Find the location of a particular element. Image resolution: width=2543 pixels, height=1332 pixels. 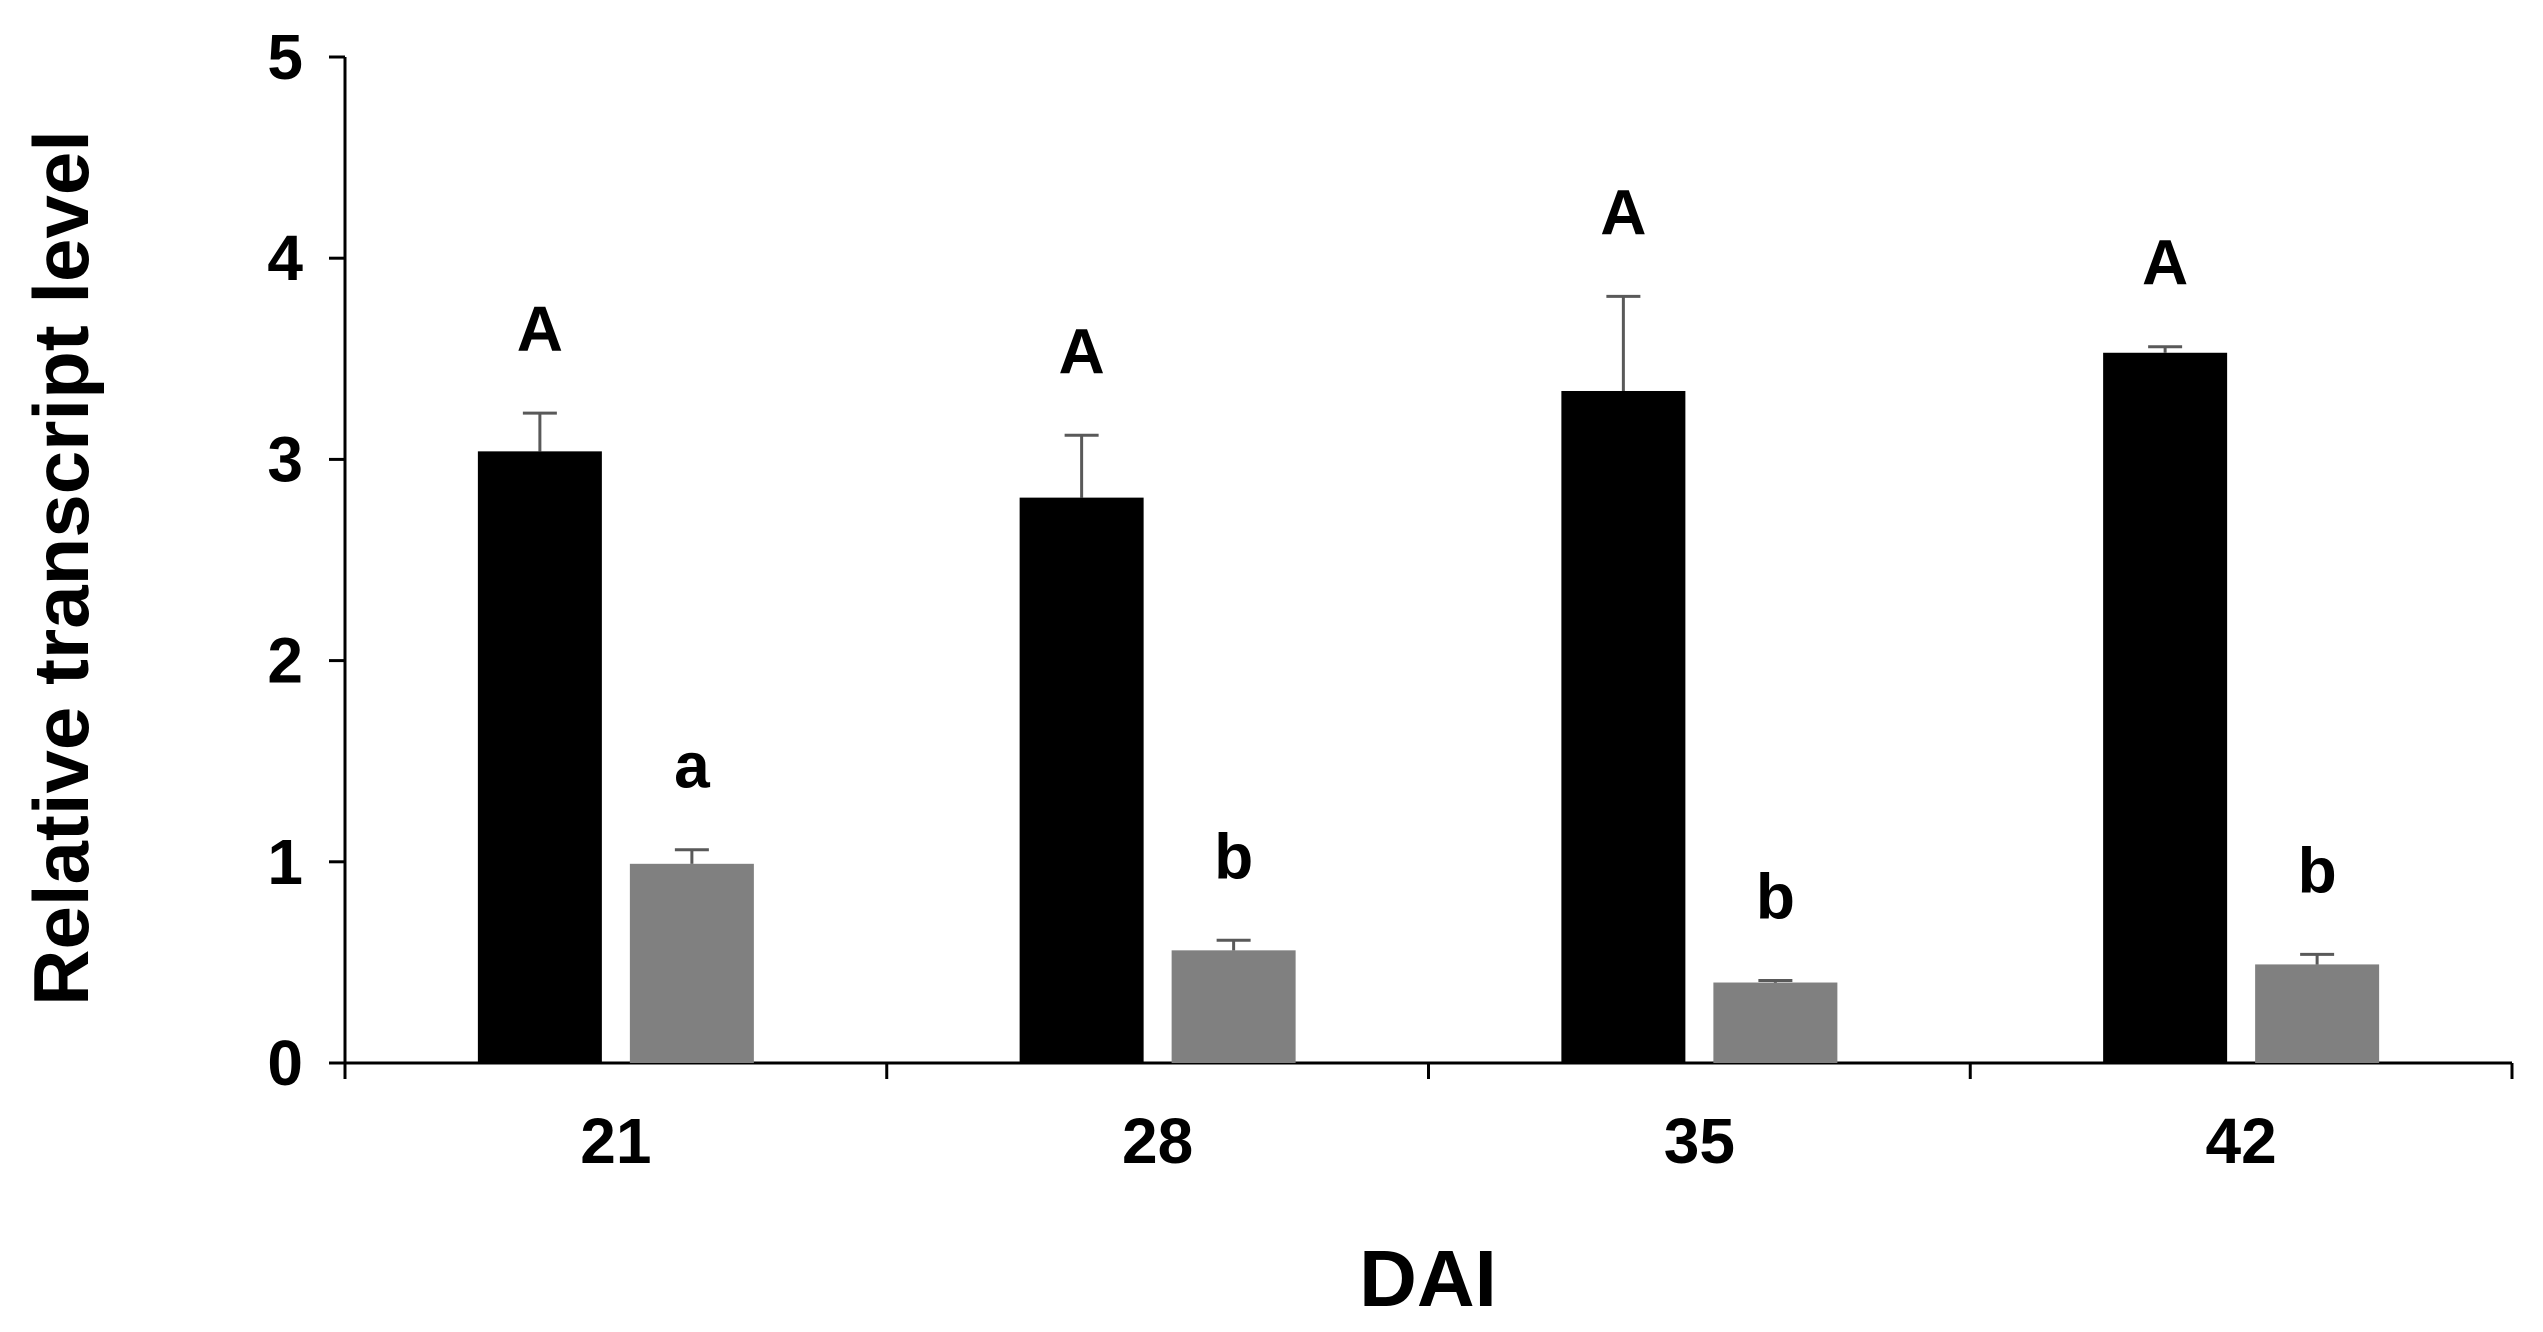

x-tick-label: 35 is located at coordinates (1699, 1141).